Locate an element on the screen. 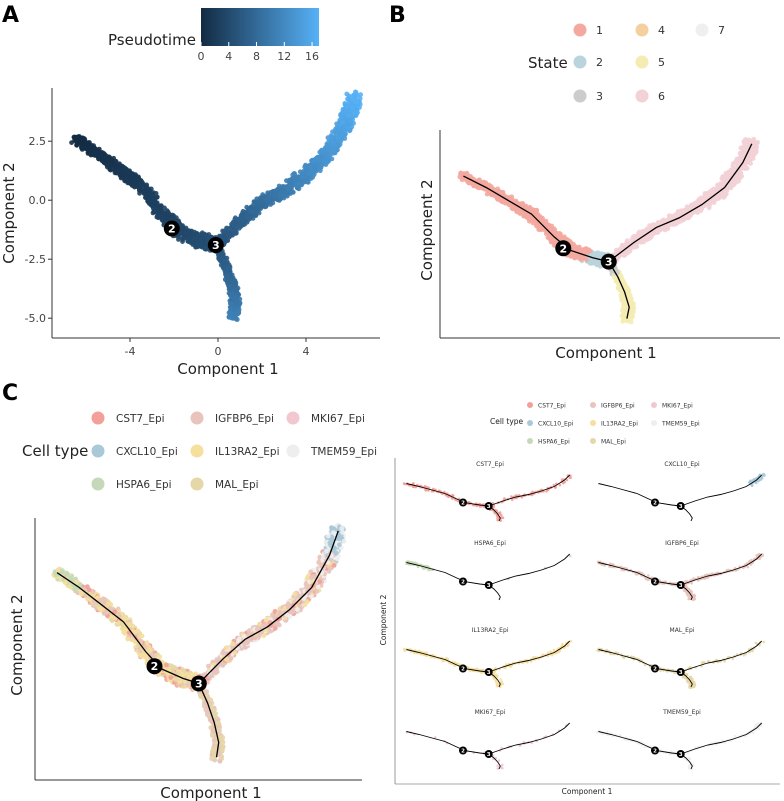 The height and width of the screenshot is (801, 784). celltype-legend-label: MKI67_Epi is located at coordinates (338, 419).